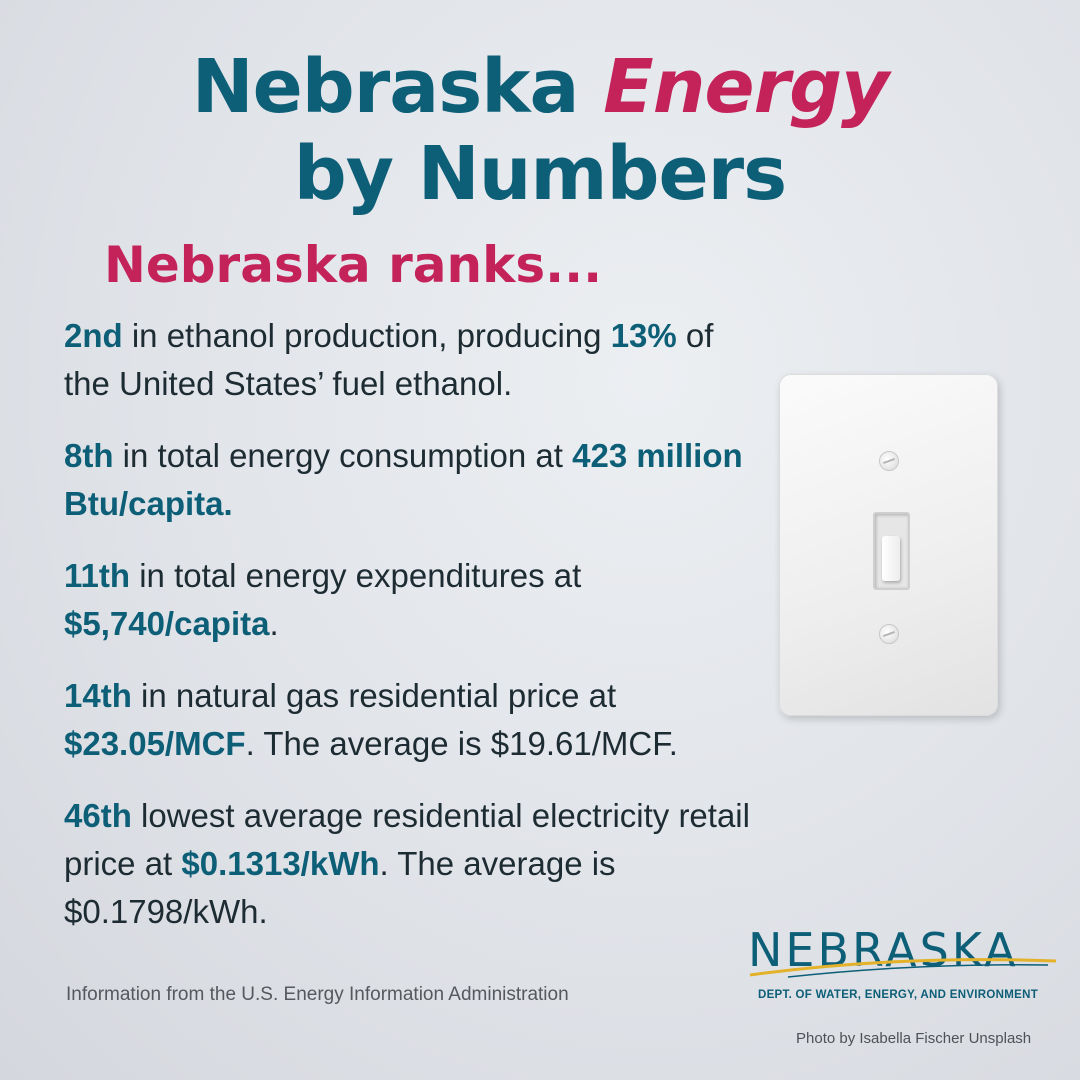 This screenshot has width=1080, height=1080. I want to click on stat-value: 423 million Btu/capita., so click(403, 479).